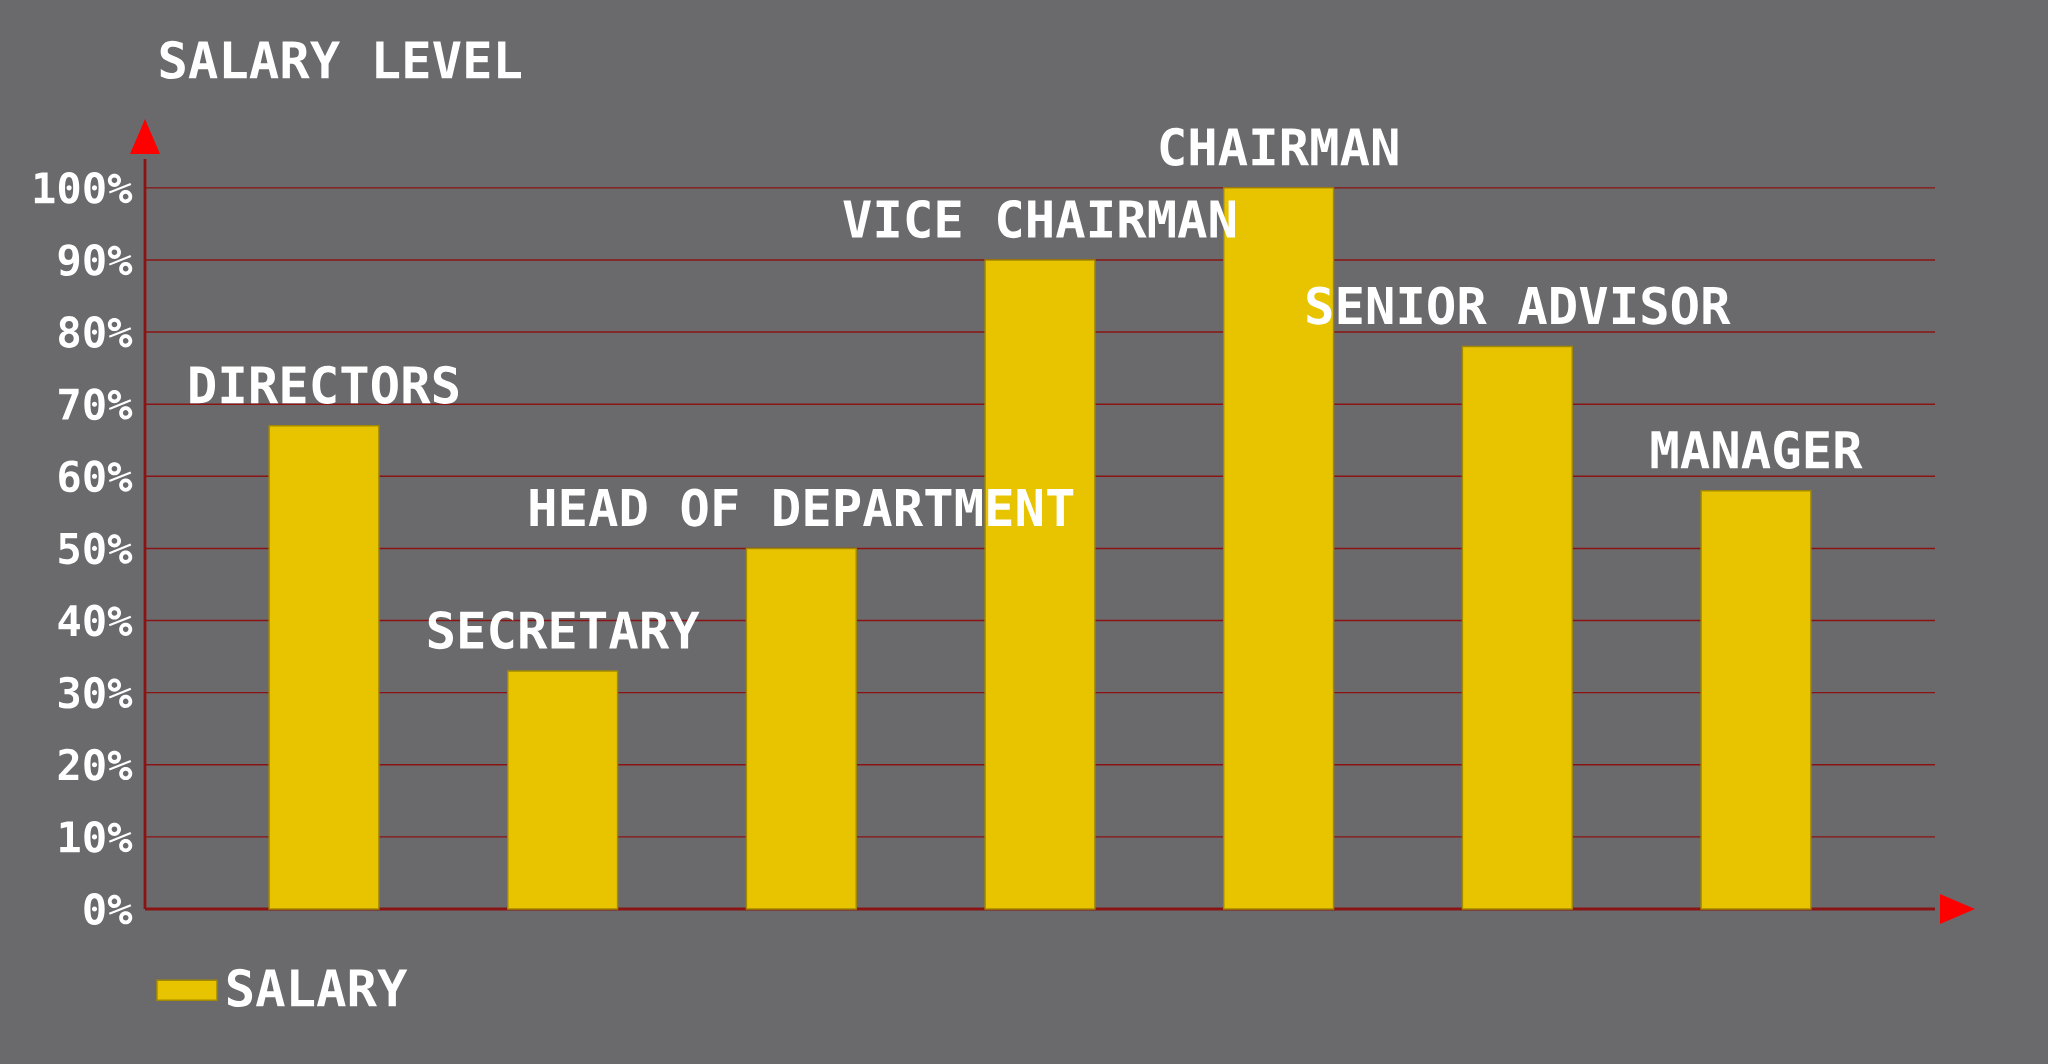  What do you see at coordinates (108, 909) in the screenshot?
I see `y-tick-label: 0%` at bounding box center [108, 909].